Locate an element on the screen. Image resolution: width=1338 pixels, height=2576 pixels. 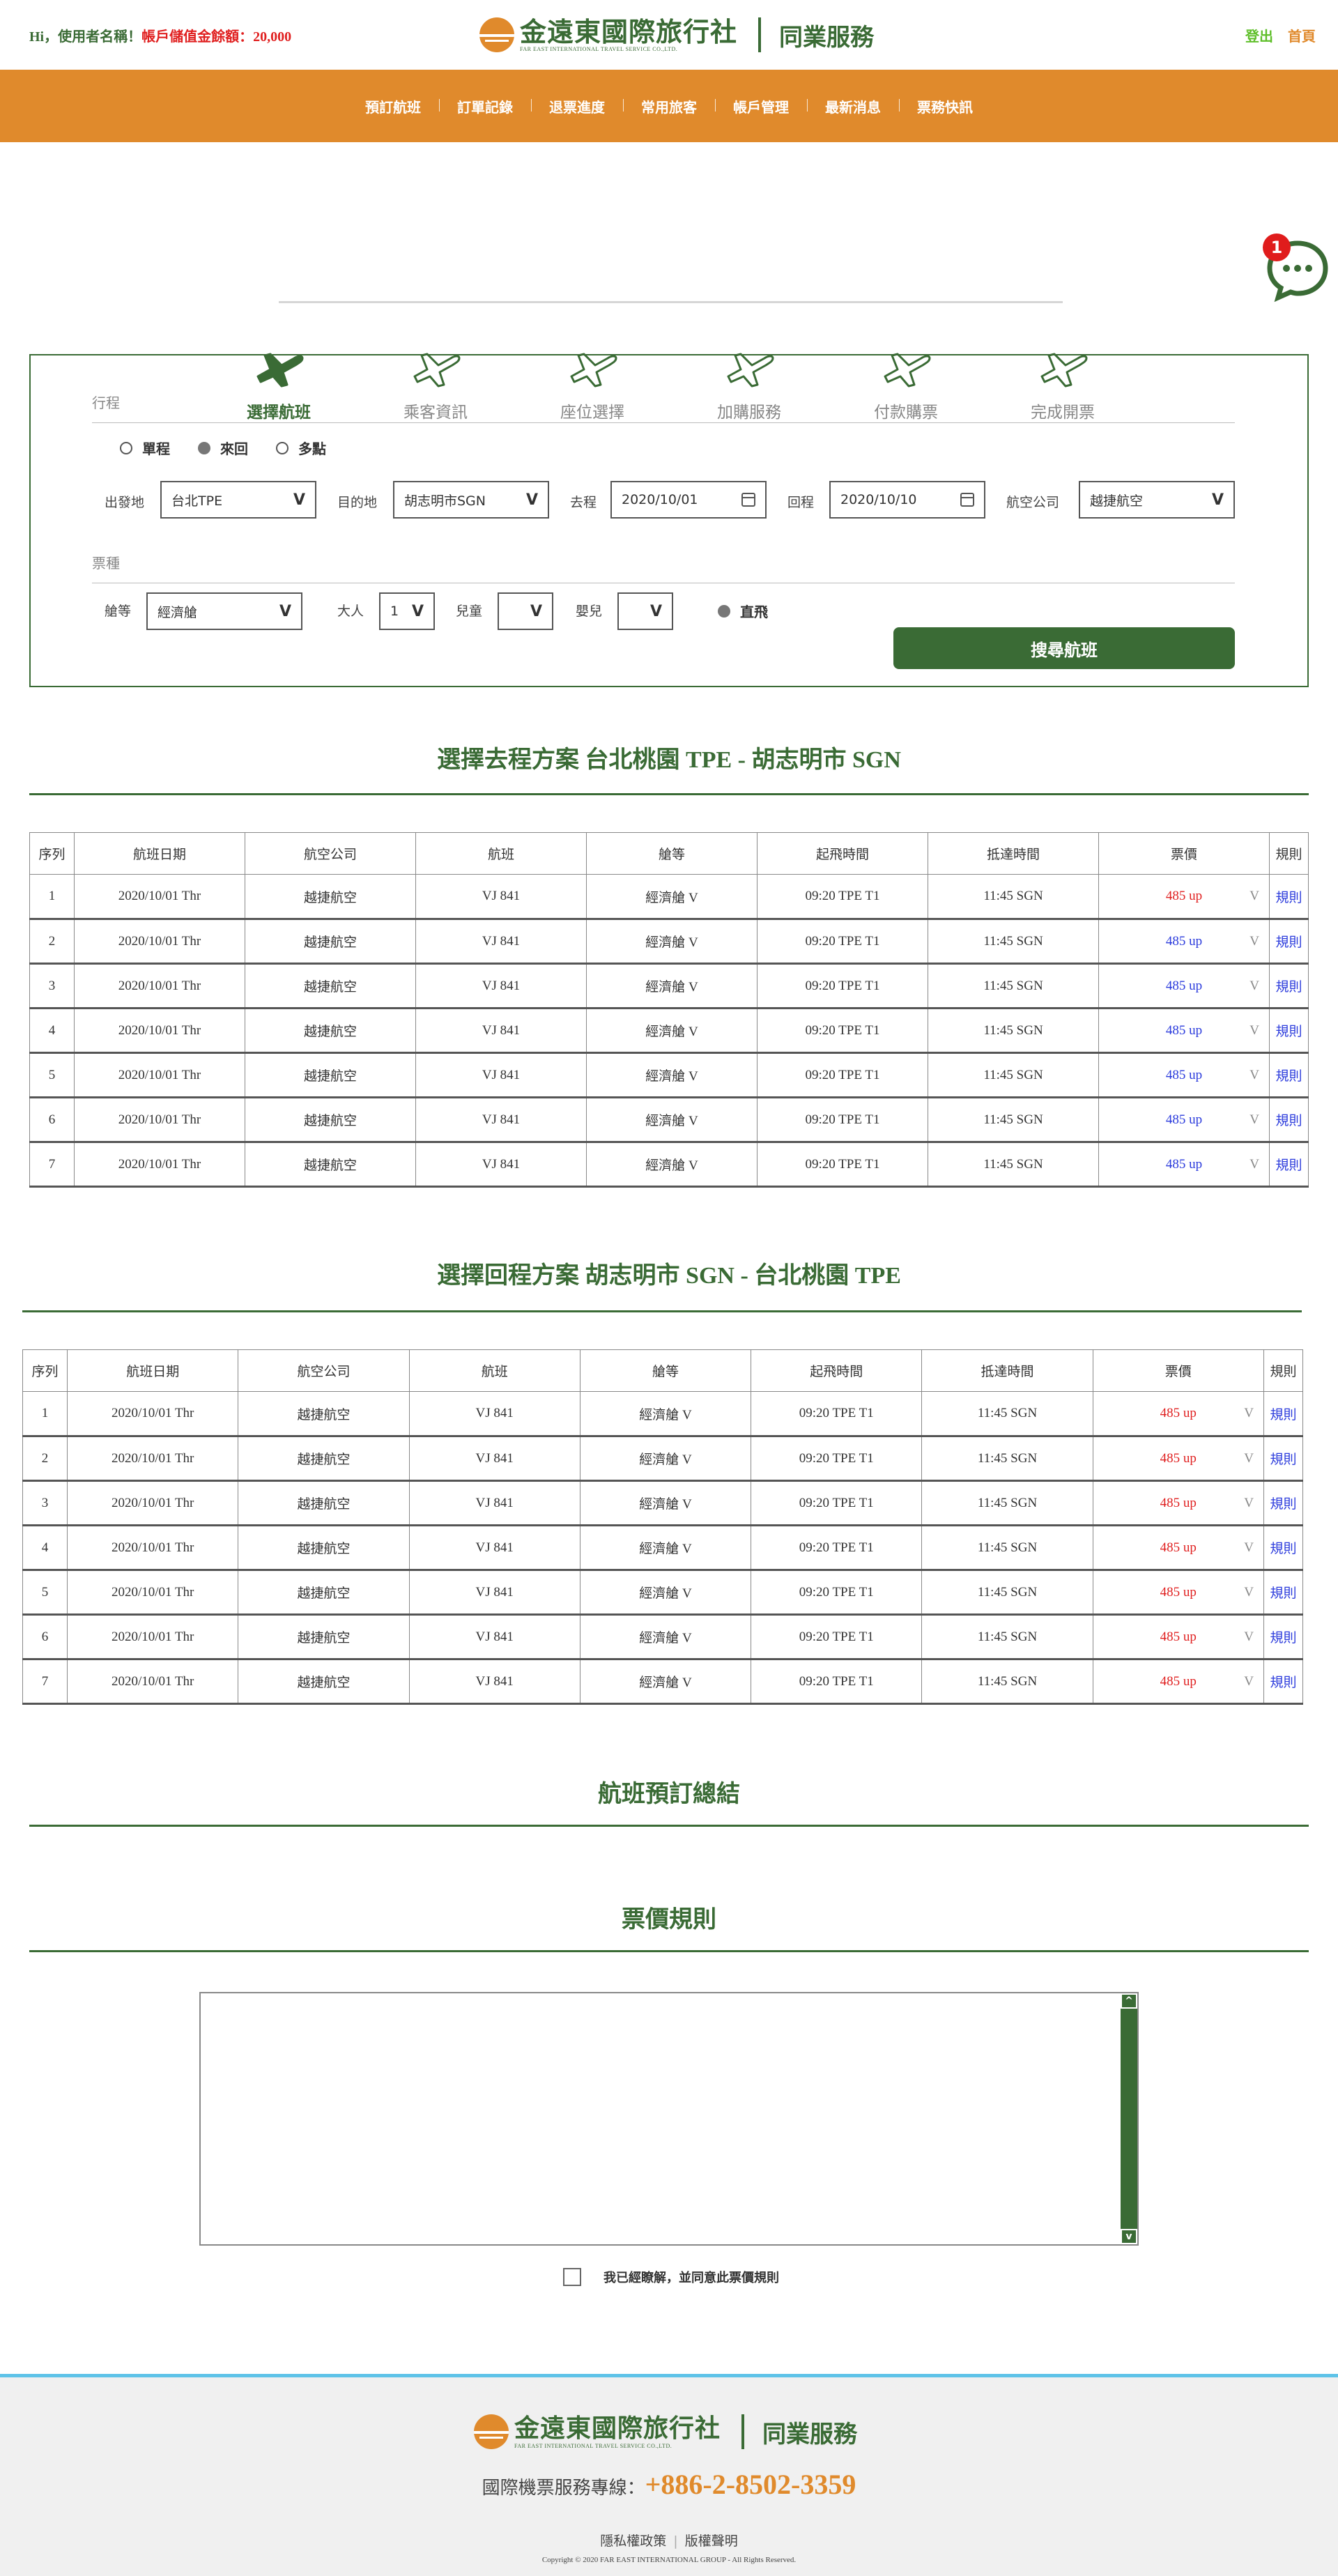
step-payment-label: 付款購票 is located at coordinates (906, 413).